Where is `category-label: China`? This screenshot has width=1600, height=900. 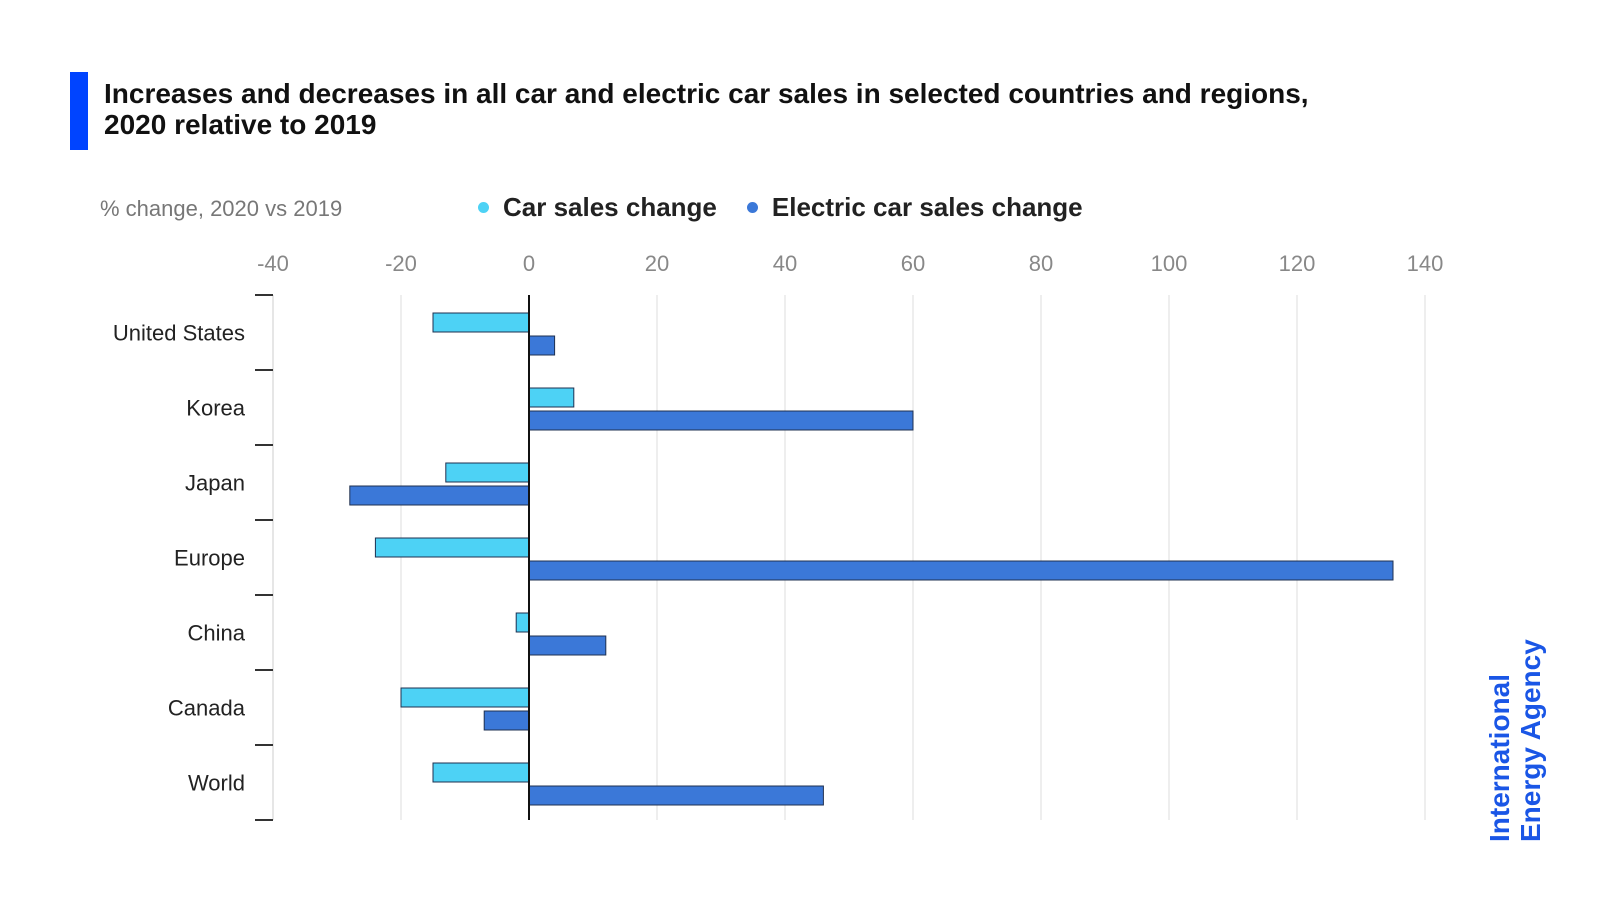 category-label: China is located at coordinates (217, 633).